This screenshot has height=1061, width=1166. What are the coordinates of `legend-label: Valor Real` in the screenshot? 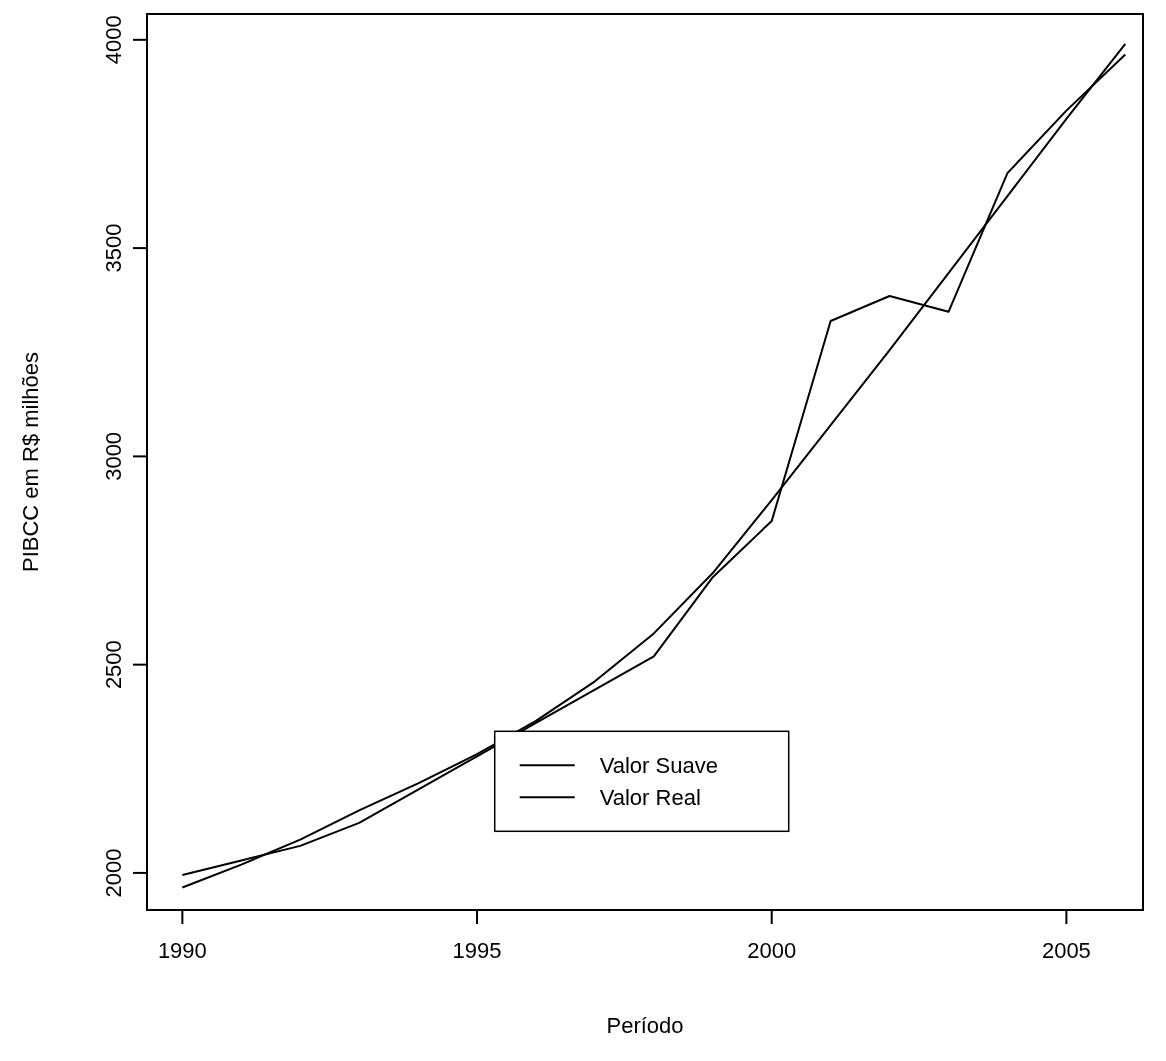 It's located at (650, 798).